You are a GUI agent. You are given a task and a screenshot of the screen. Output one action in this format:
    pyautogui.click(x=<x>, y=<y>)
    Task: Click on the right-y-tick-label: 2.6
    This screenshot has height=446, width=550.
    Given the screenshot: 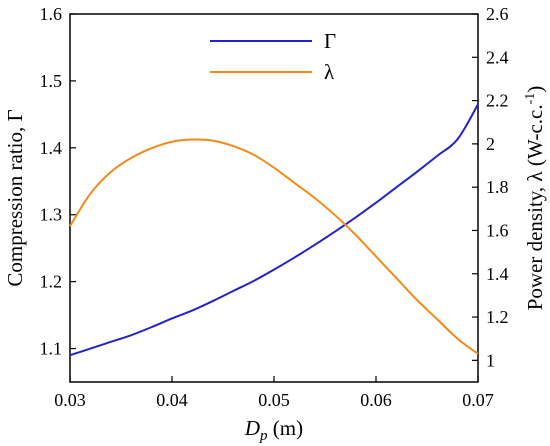 What is the action you would take?
    pyautogui.click(x=497, y=14)
    